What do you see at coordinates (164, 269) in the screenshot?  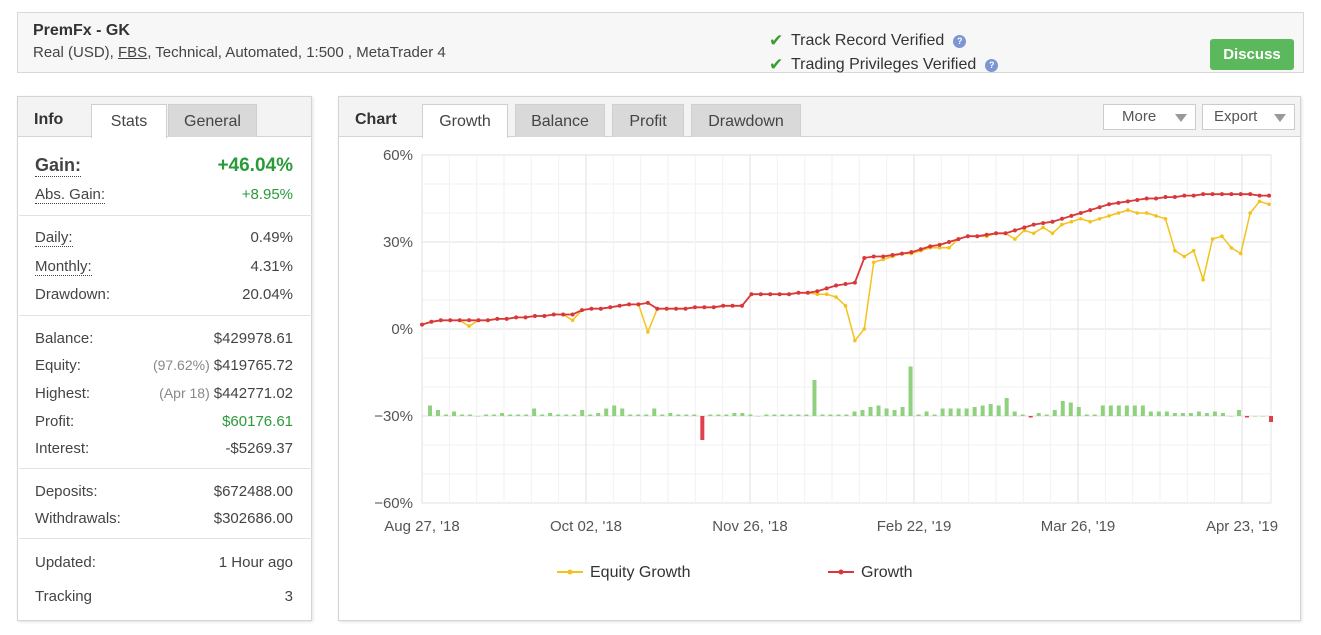 I see `stat-monthly: Monthly: 4.31%` at bounding box center [164, 269].